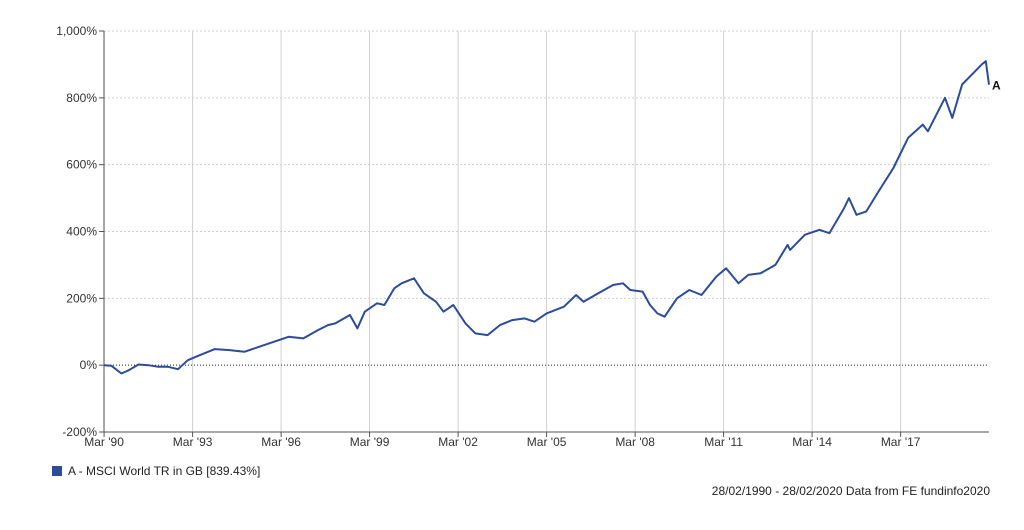 The height and width of the screenshot is (530, 1024). Describe the element at coordinates (76, 31) in the screenshot. I see `y-tick-label: 1,000%` at that location.